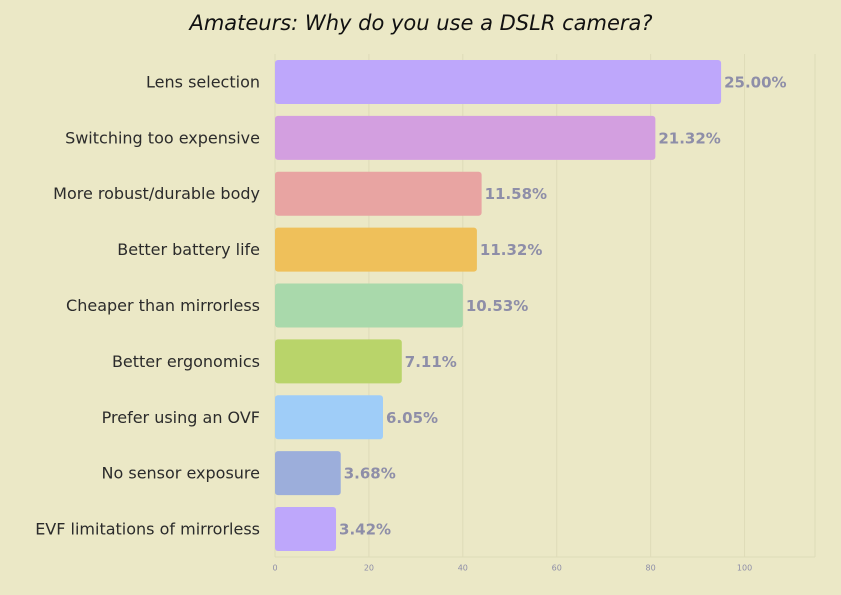  What do you see at coordinates (163, 305) in the screenshot?
I see `y-tick-label: Cheaper than mirrorless` at bounding box center [163, 305].